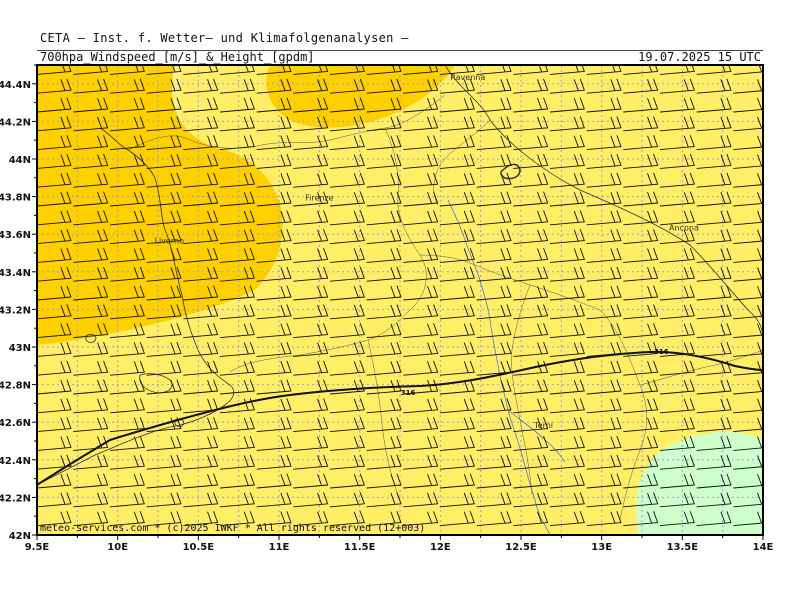  Describe the element at coordinates (15, 235) in the screenshot. I see `lat-tick-label: 43.6N` at that location.